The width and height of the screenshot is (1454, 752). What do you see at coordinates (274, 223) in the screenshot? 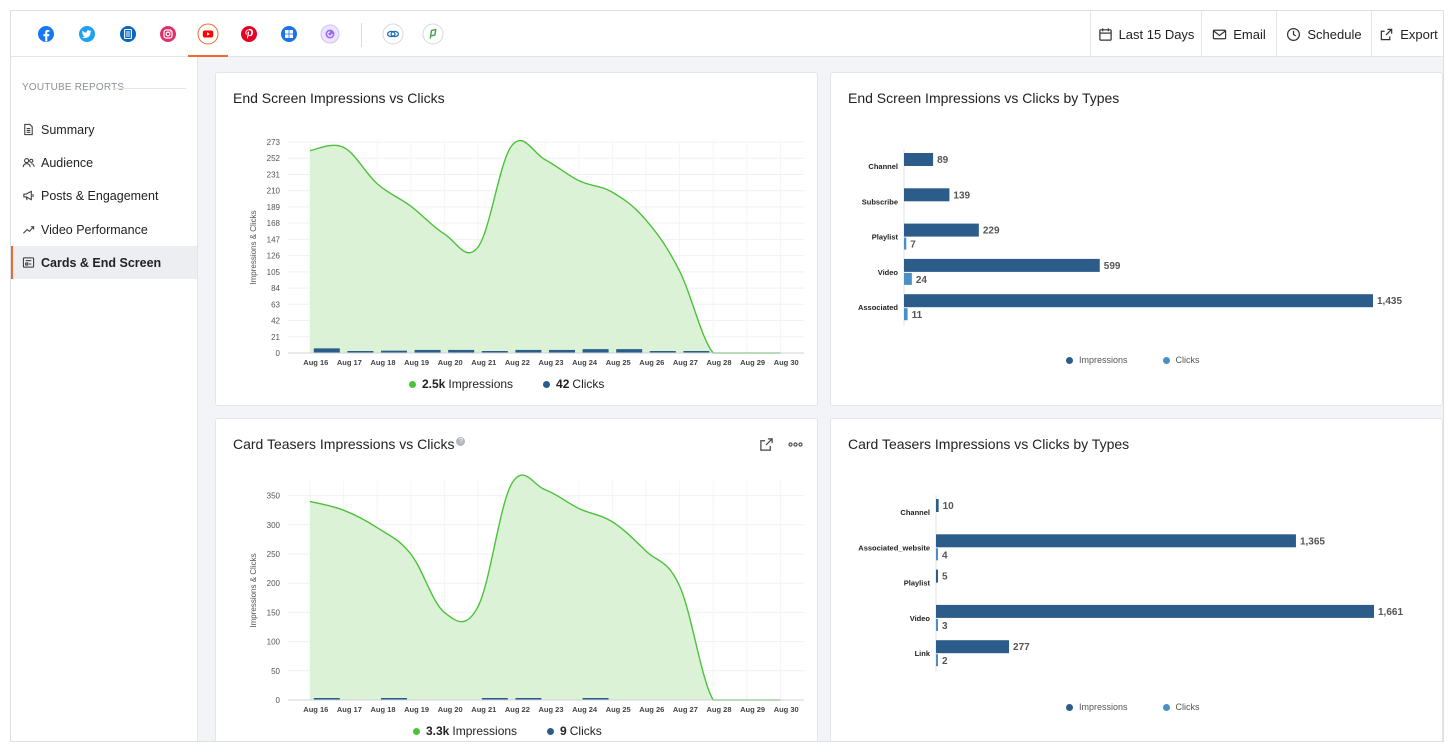
I see `y-tick-label: 168` at bounding box center [274, 223].